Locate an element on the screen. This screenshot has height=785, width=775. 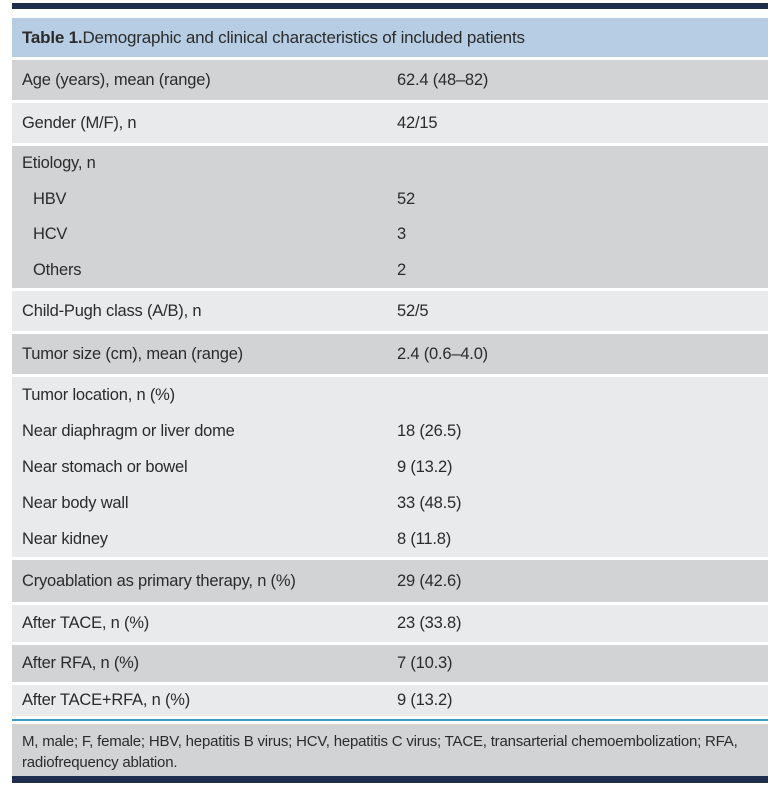
row-label: After TACE, n (%) is located at coordinates (86, 623).